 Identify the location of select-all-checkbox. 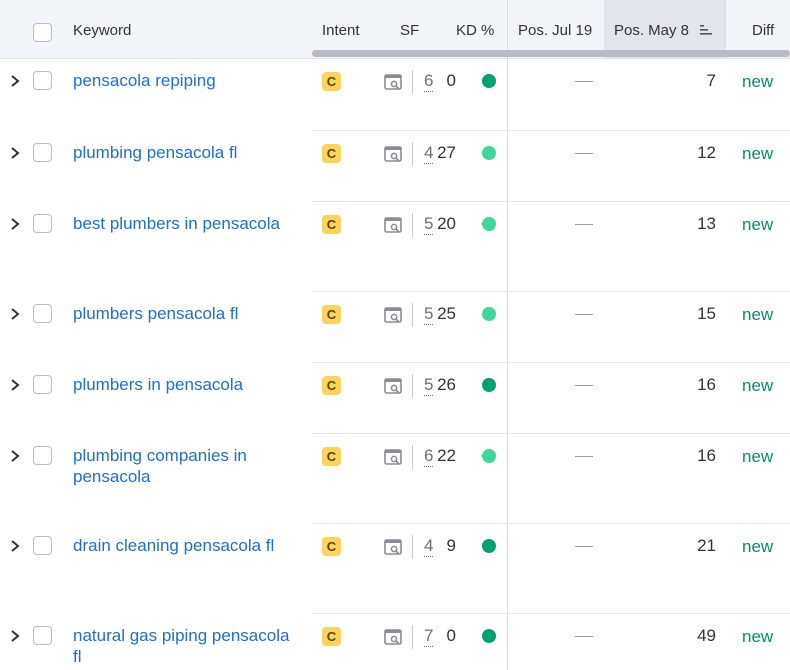
(42, 32).